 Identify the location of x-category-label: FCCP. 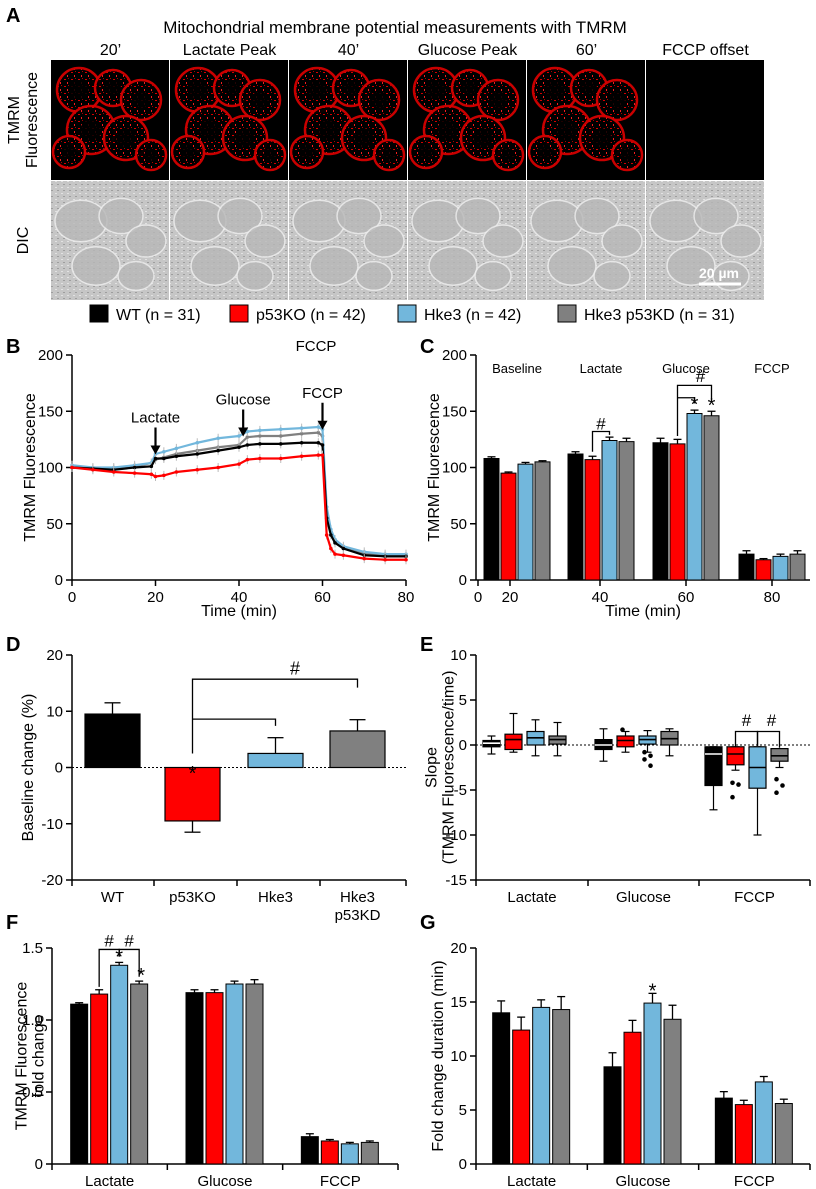
(340, 1181).